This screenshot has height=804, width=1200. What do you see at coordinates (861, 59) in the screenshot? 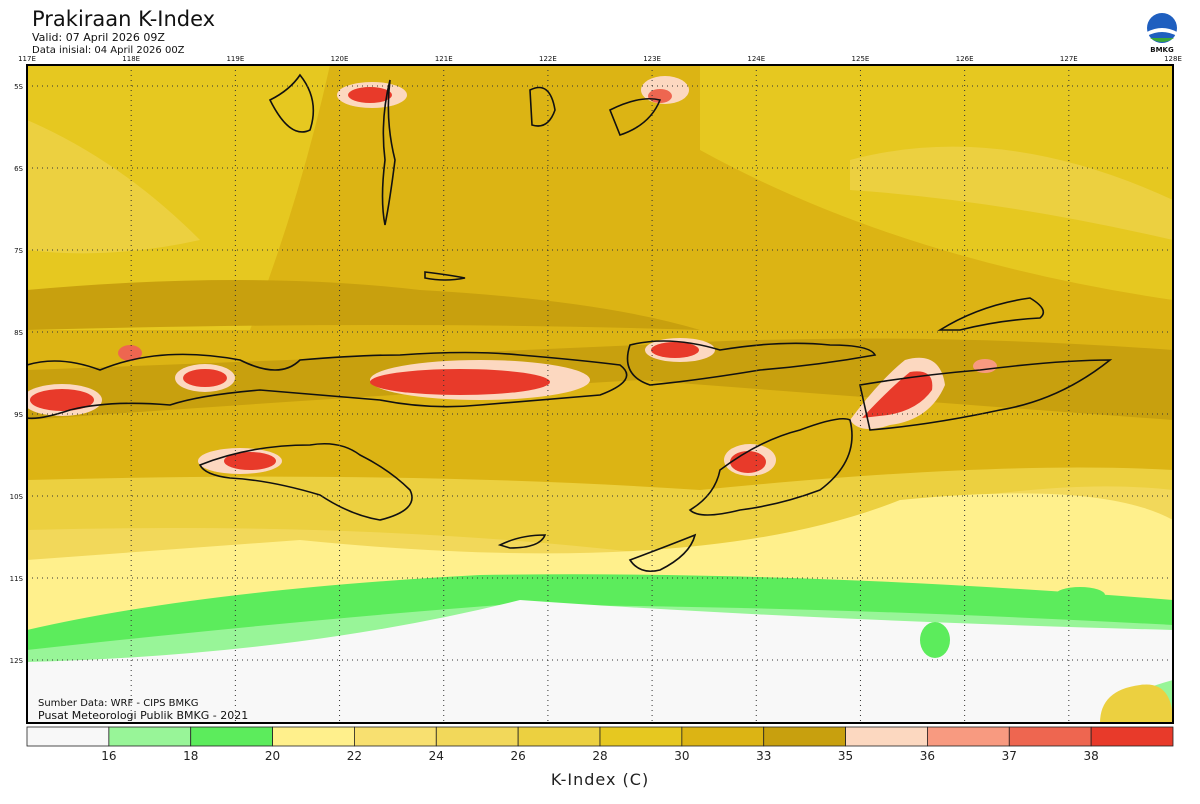
I see `lon-label: 125E` at bounding box center [861, 59].